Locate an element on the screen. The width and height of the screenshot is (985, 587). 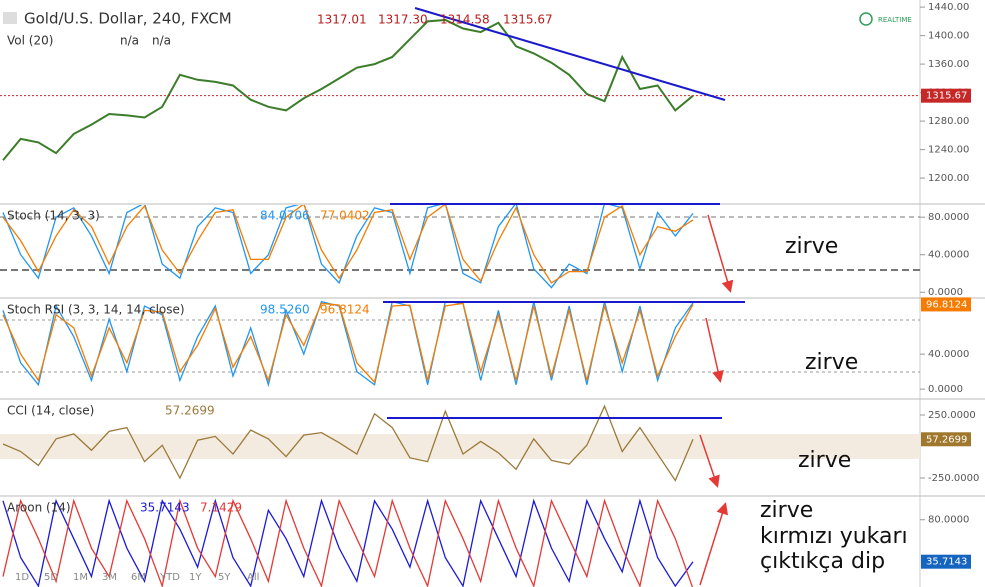
last-value: 57.2699 is located at coordinates (946, 439).